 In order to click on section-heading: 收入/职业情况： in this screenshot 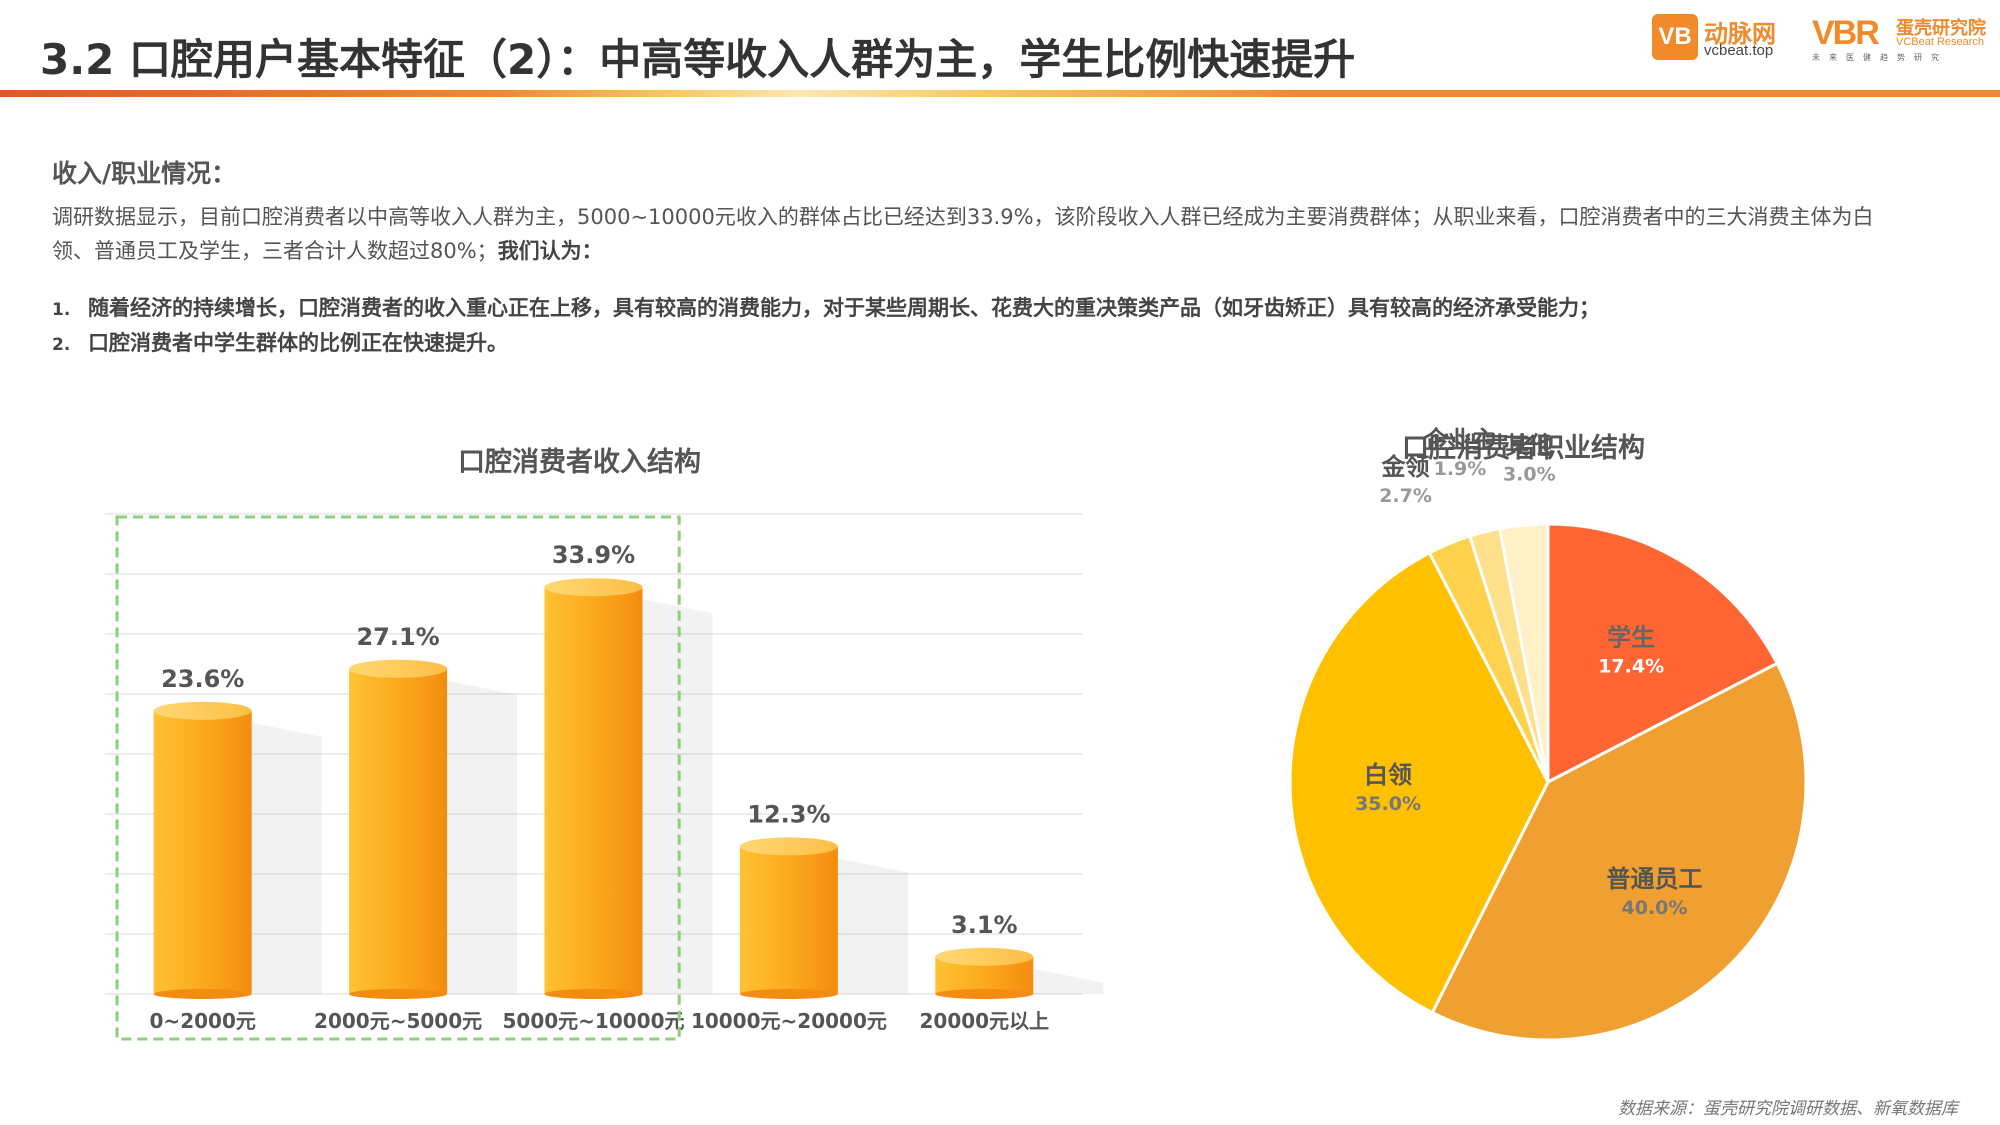, I will do `click(144, 173)`.